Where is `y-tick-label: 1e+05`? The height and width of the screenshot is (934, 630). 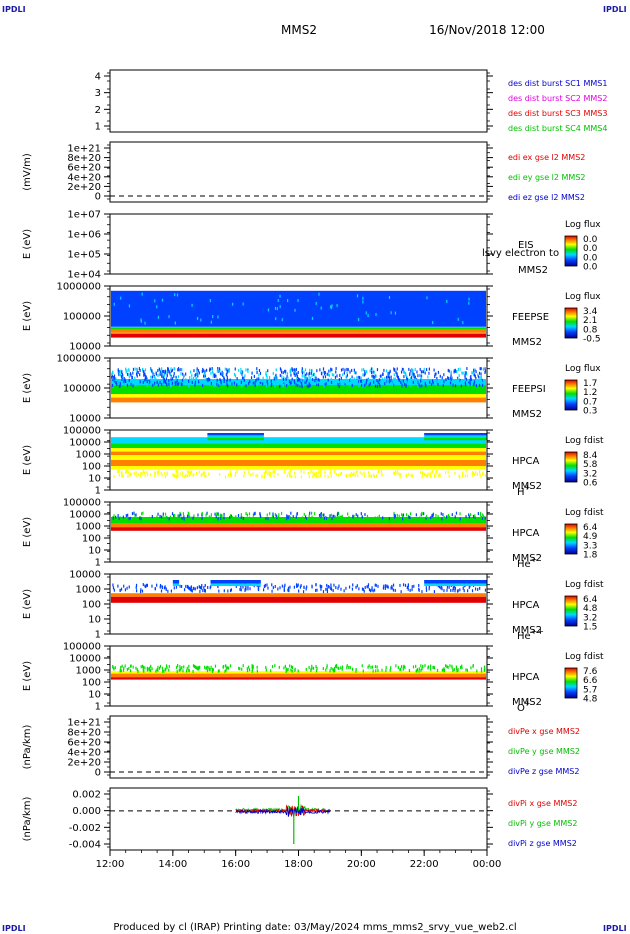 y-tick-label: 1e+05 is located at coordinates (84, 255).